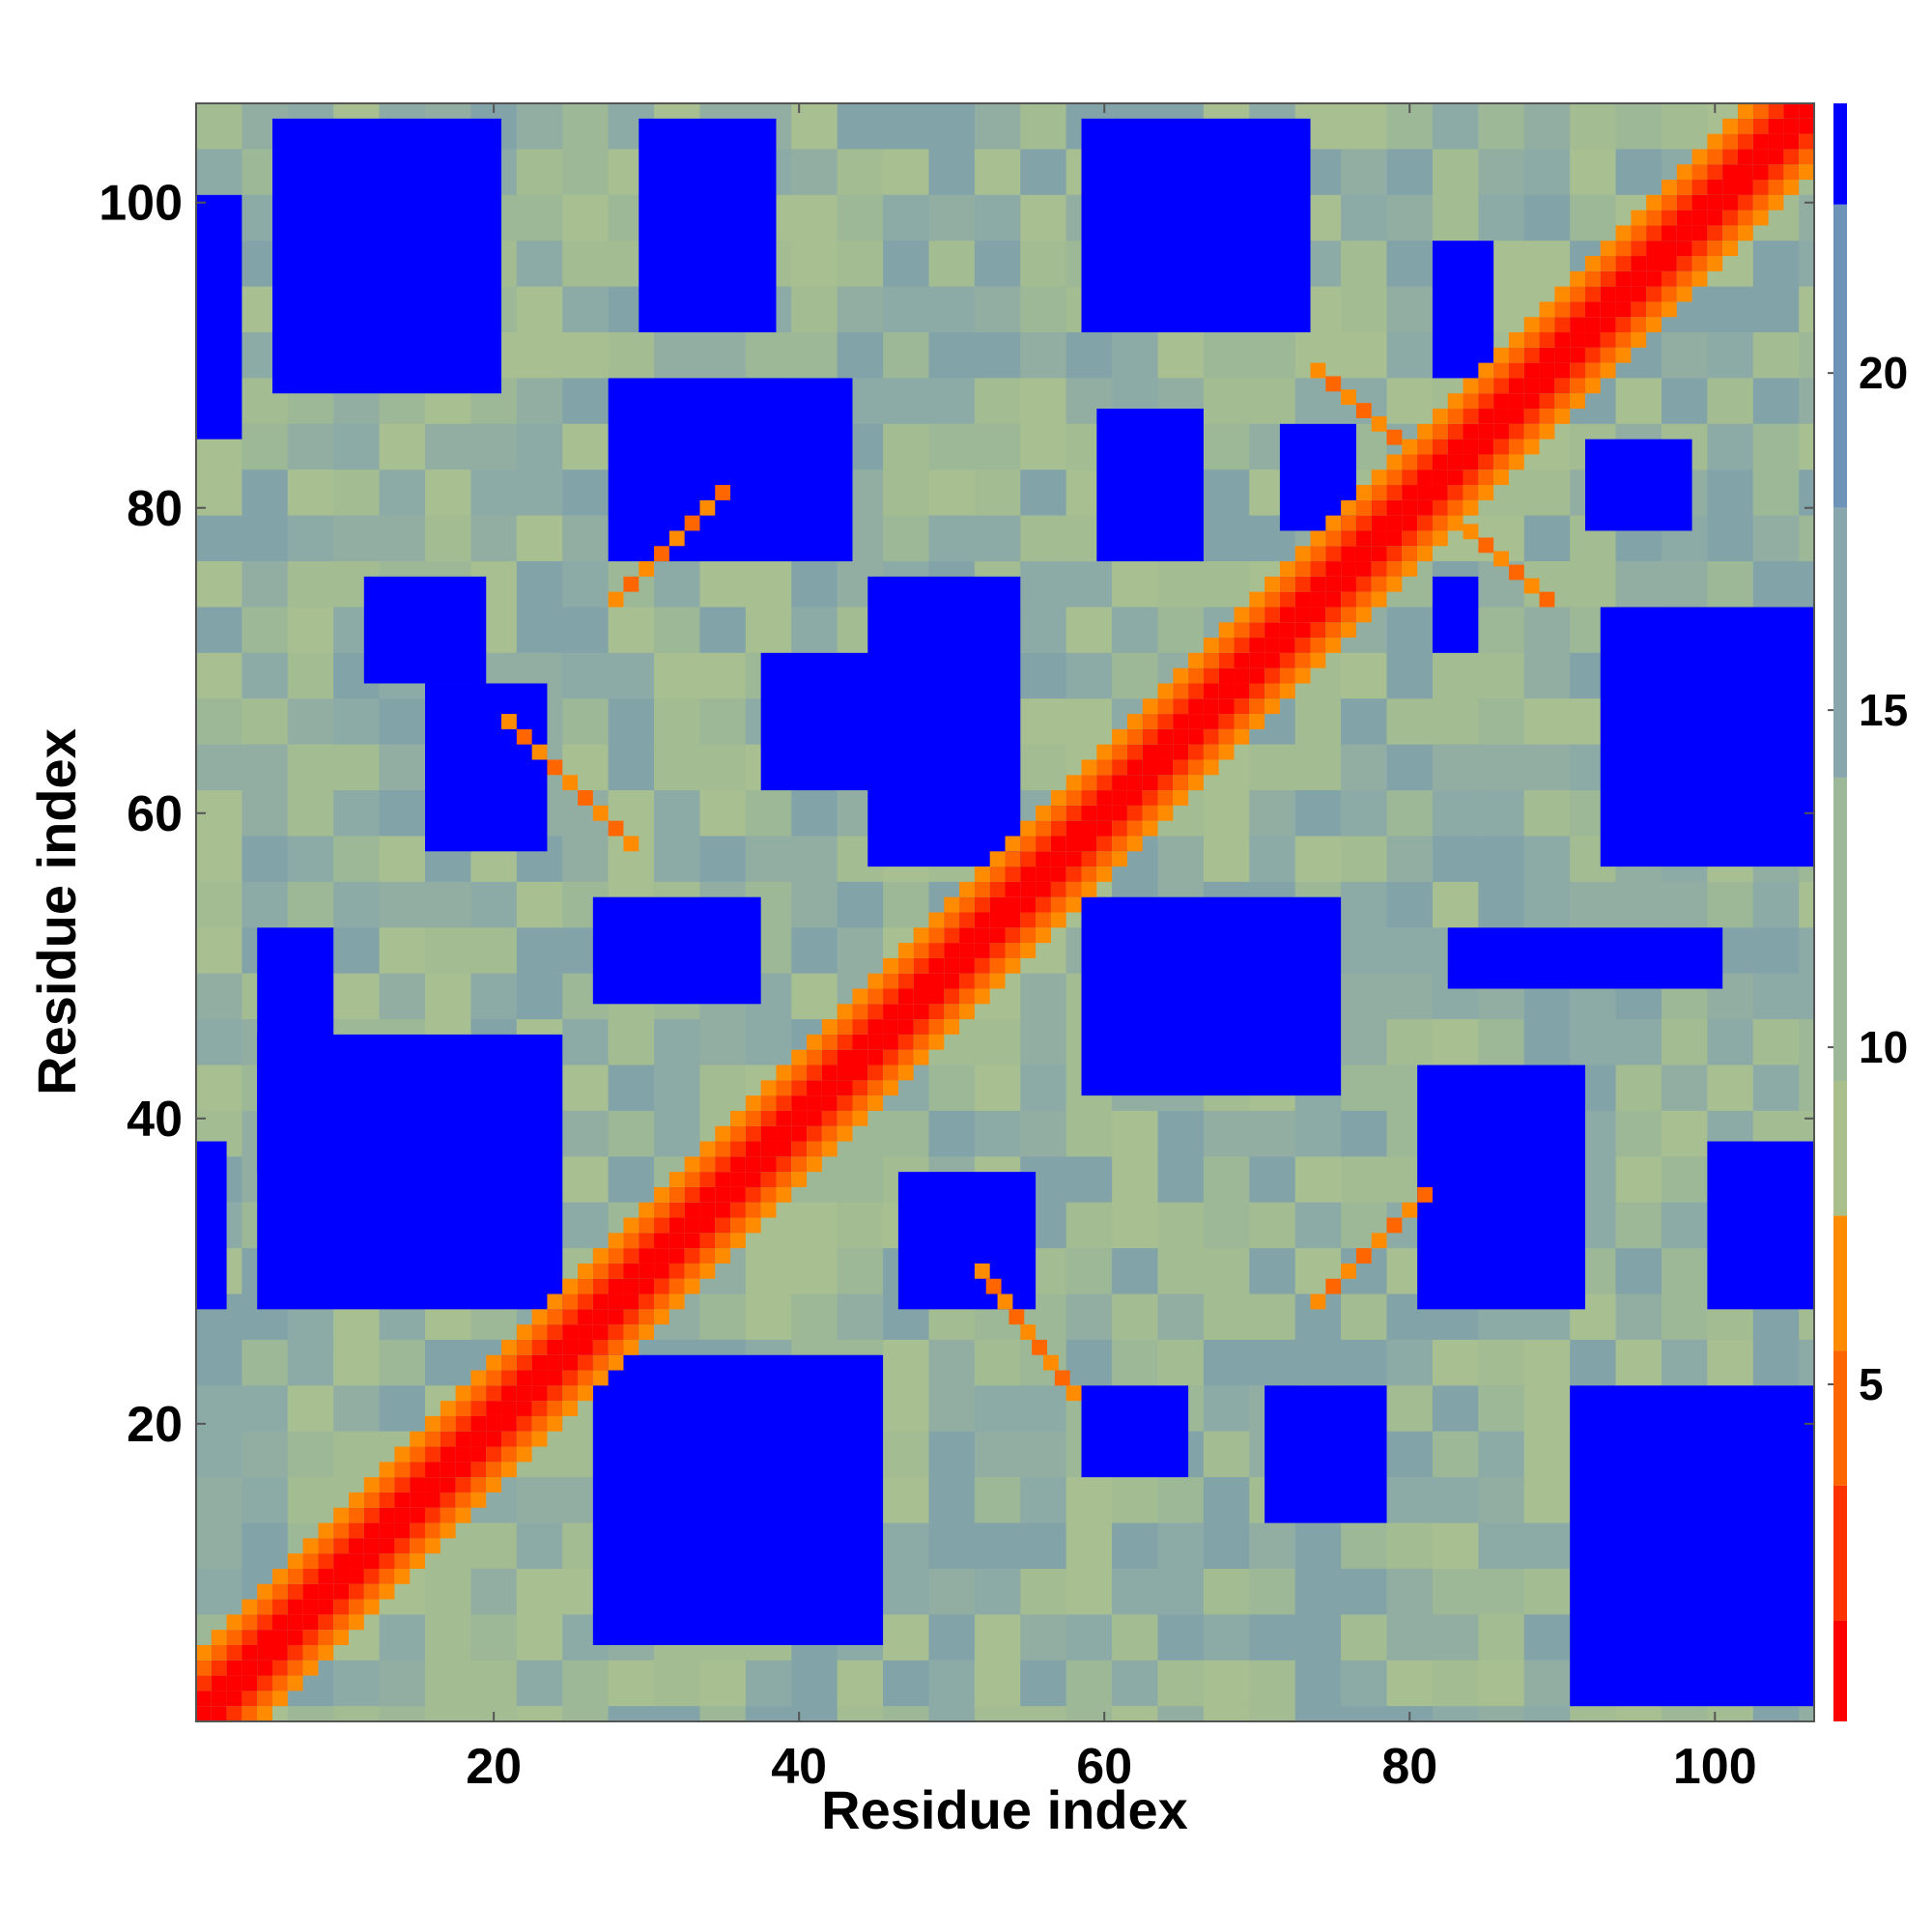 The image size is (1932, 1932). What do you see at coordinates (1883, 710) in the screenshot?
I see `colorbar-tick-label: 15` at bounding box center [1883, 710].